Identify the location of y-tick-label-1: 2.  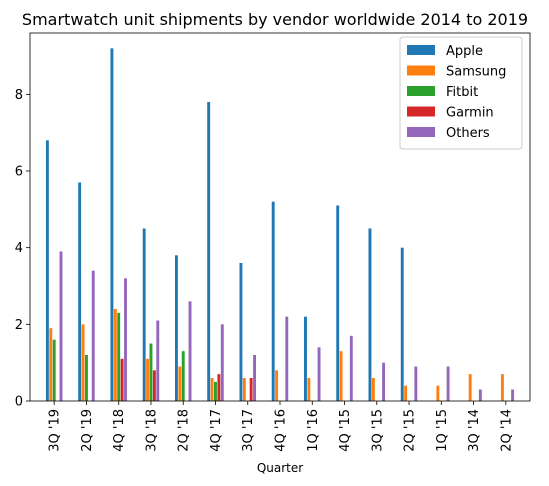
(19, 325).